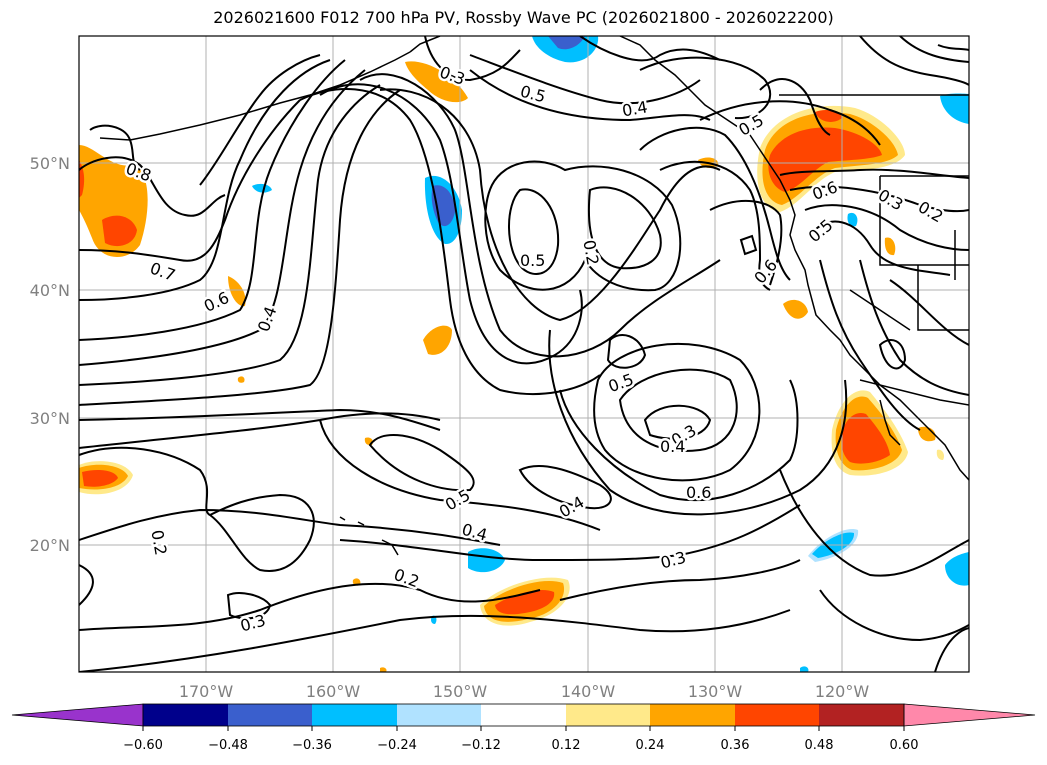  I want to click on contour-label: 0.6, so click(698, 492).